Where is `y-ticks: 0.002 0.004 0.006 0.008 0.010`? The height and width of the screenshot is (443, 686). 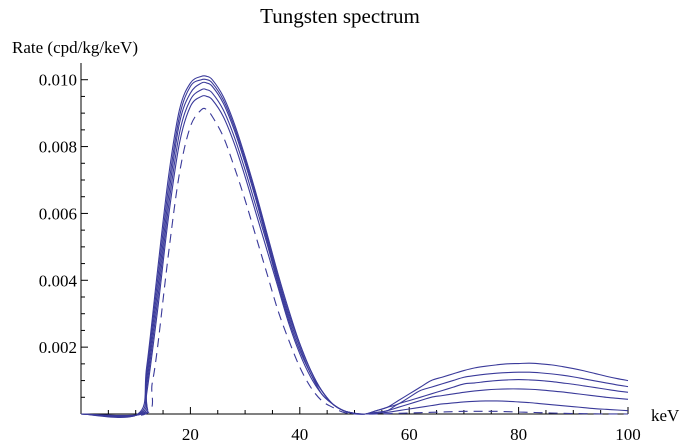
y-ticks: 0.002 0.004 0.006 0.008 0.010 is located at coordinates (63, 234).